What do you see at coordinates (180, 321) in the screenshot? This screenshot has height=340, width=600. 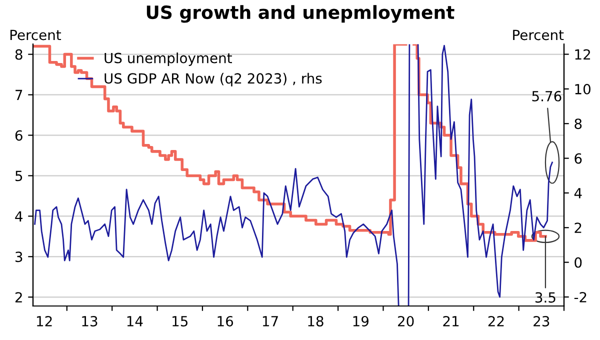 I see `x-tick-label: 15` at bounding box center [180, 321].